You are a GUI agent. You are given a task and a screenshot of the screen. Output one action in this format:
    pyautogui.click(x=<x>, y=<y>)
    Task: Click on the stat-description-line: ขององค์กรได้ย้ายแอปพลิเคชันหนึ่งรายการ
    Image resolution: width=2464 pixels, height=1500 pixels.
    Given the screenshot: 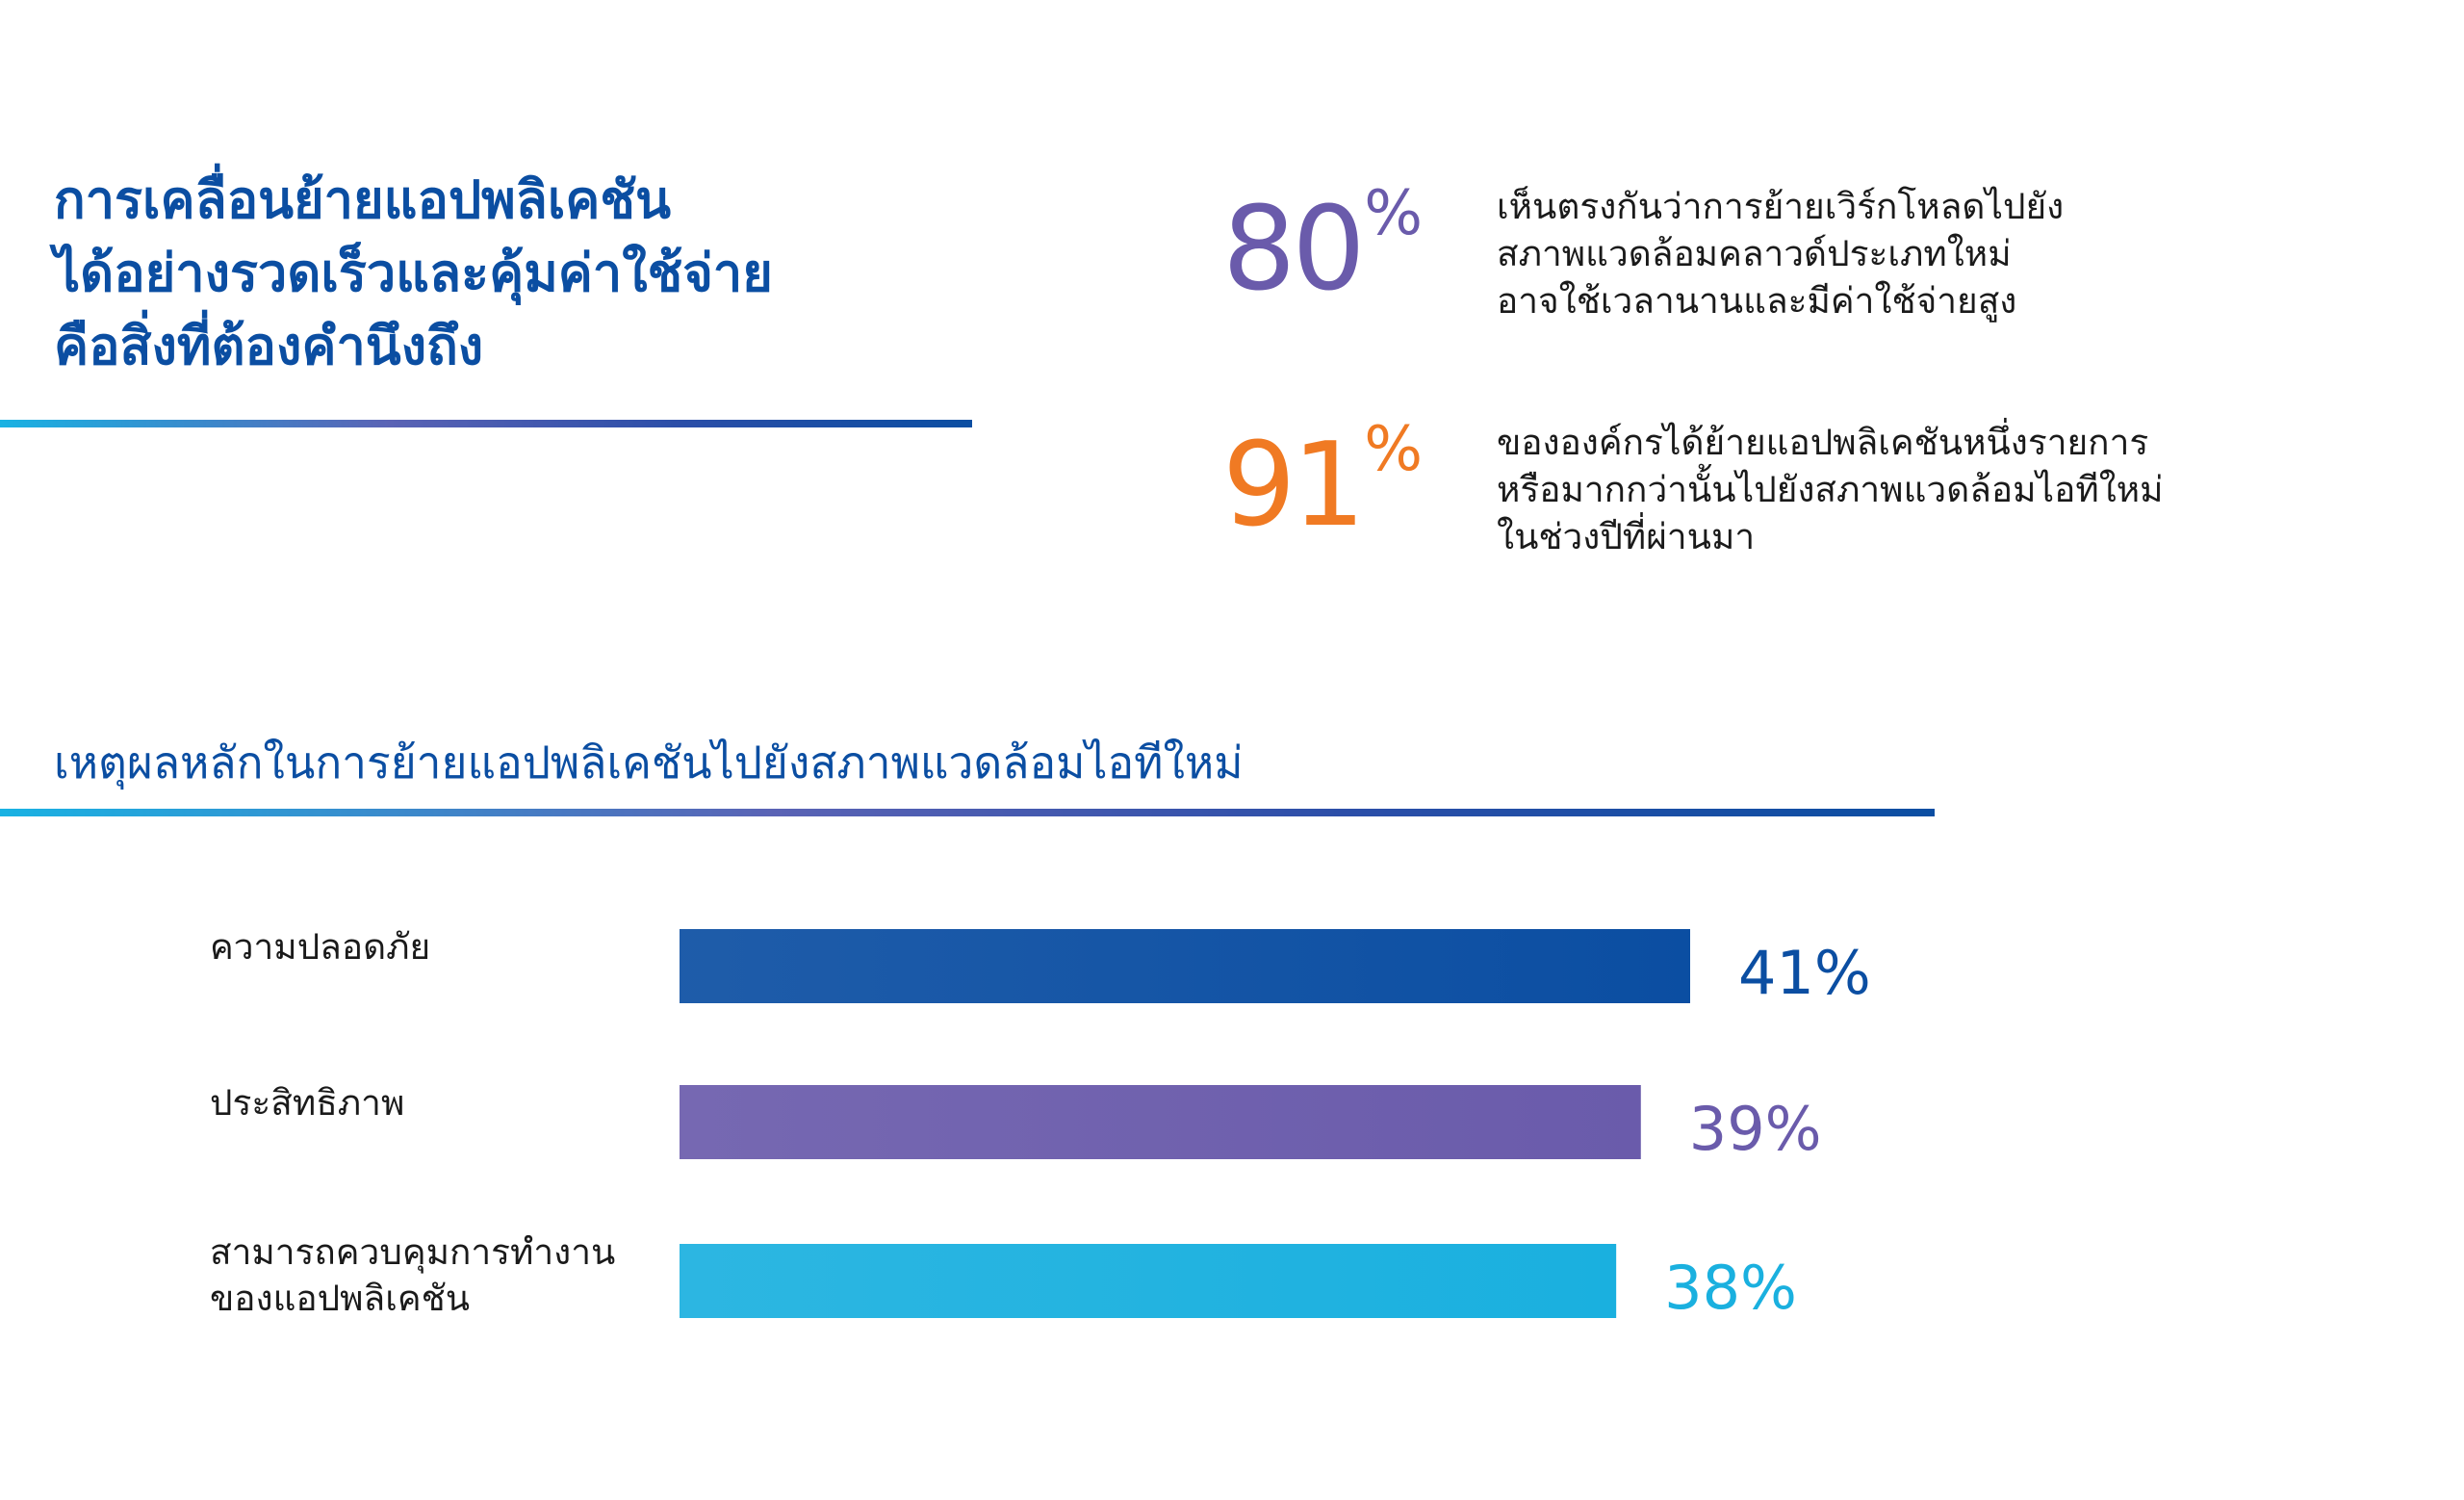 What is the action you would take?
    pyautogui.click(x=1823, y=442)
    